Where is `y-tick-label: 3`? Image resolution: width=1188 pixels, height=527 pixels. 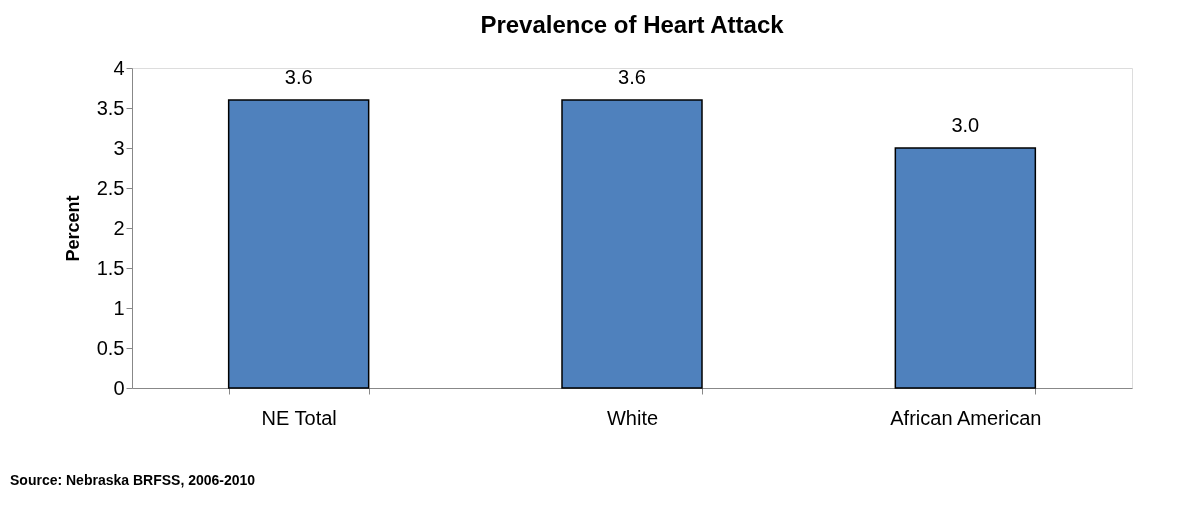
y-tick-label: 3 is located at coordinates (119, 147).